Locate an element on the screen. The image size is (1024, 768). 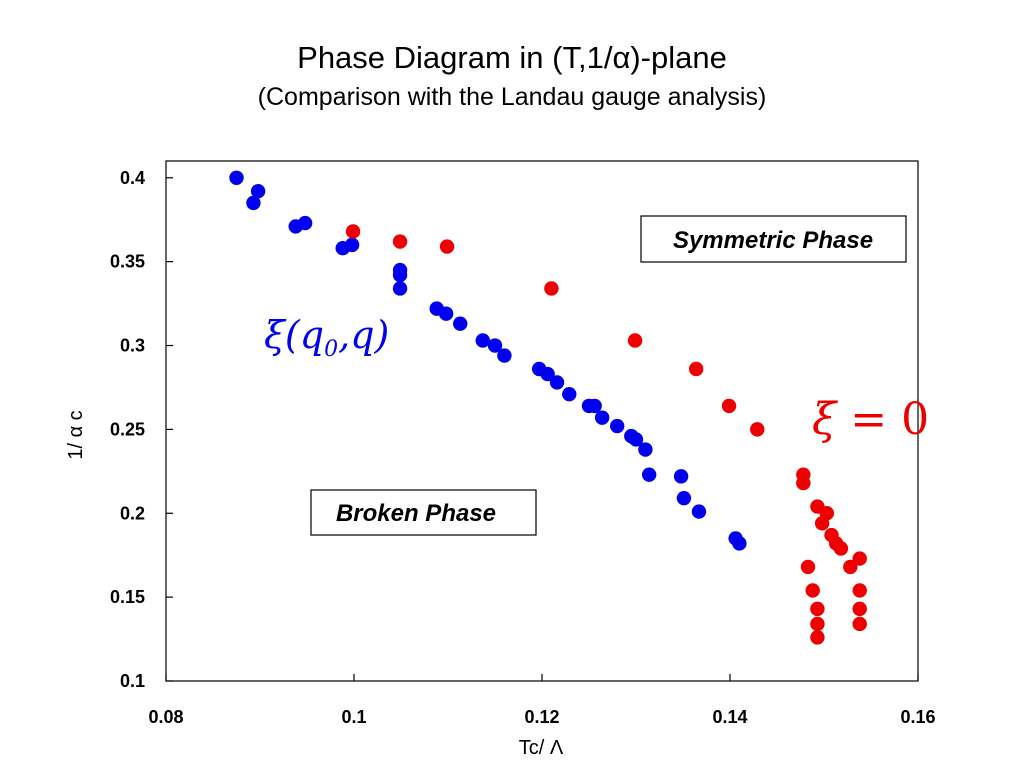
y-tick-label: 0.4 is located at coordinates (132, 178).